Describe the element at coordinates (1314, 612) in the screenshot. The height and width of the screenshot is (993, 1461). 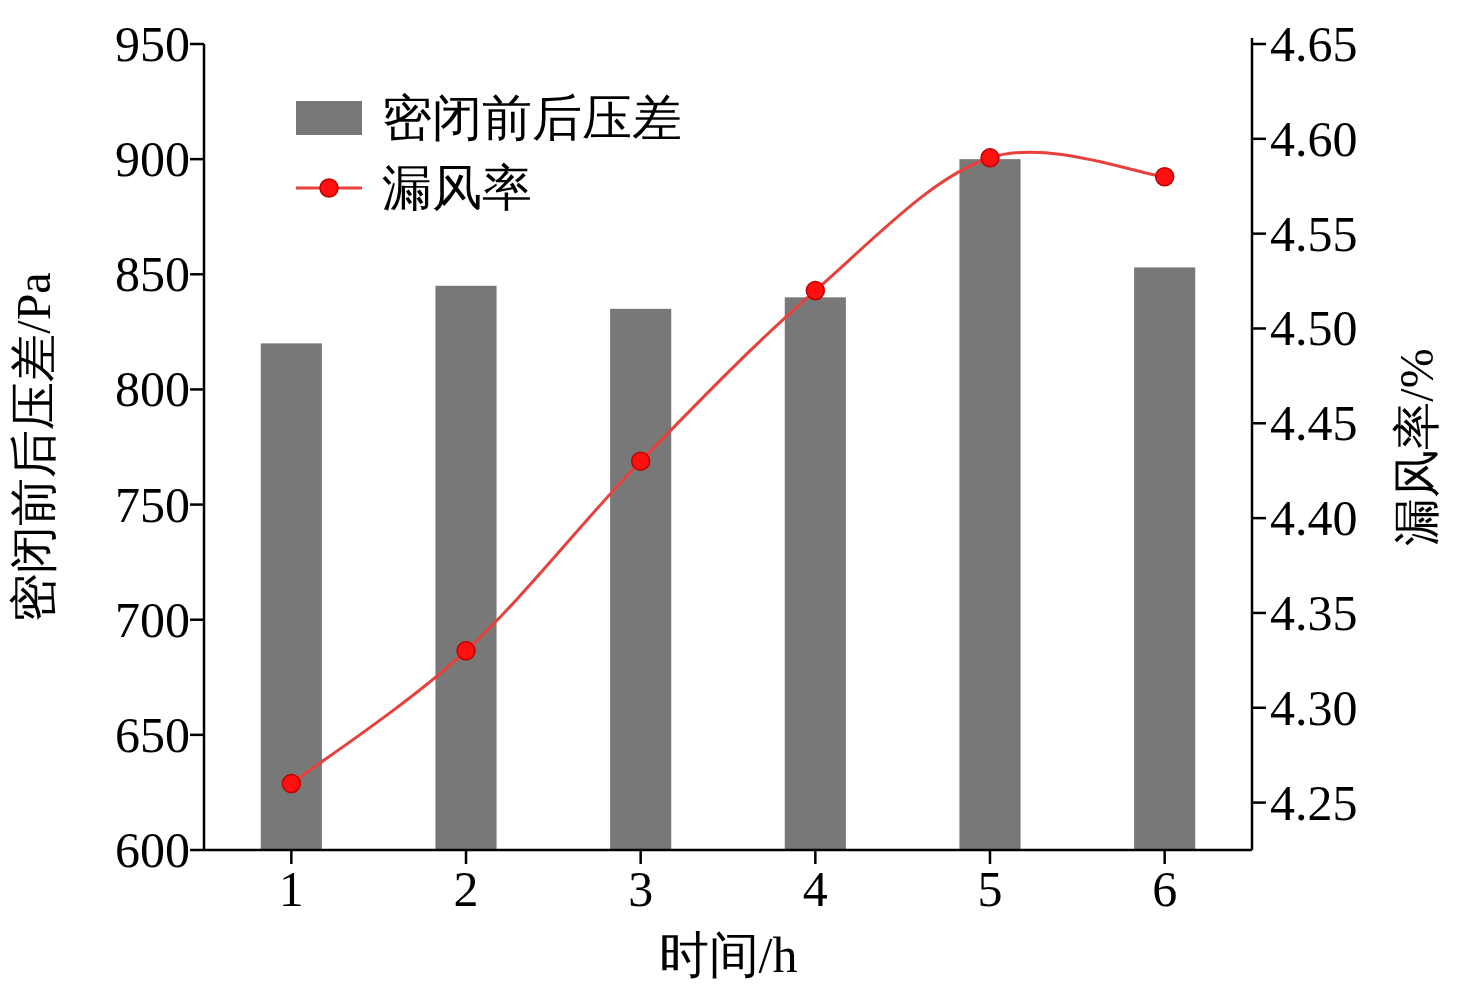
I see `y2-tick-label: 4.35` at that location.